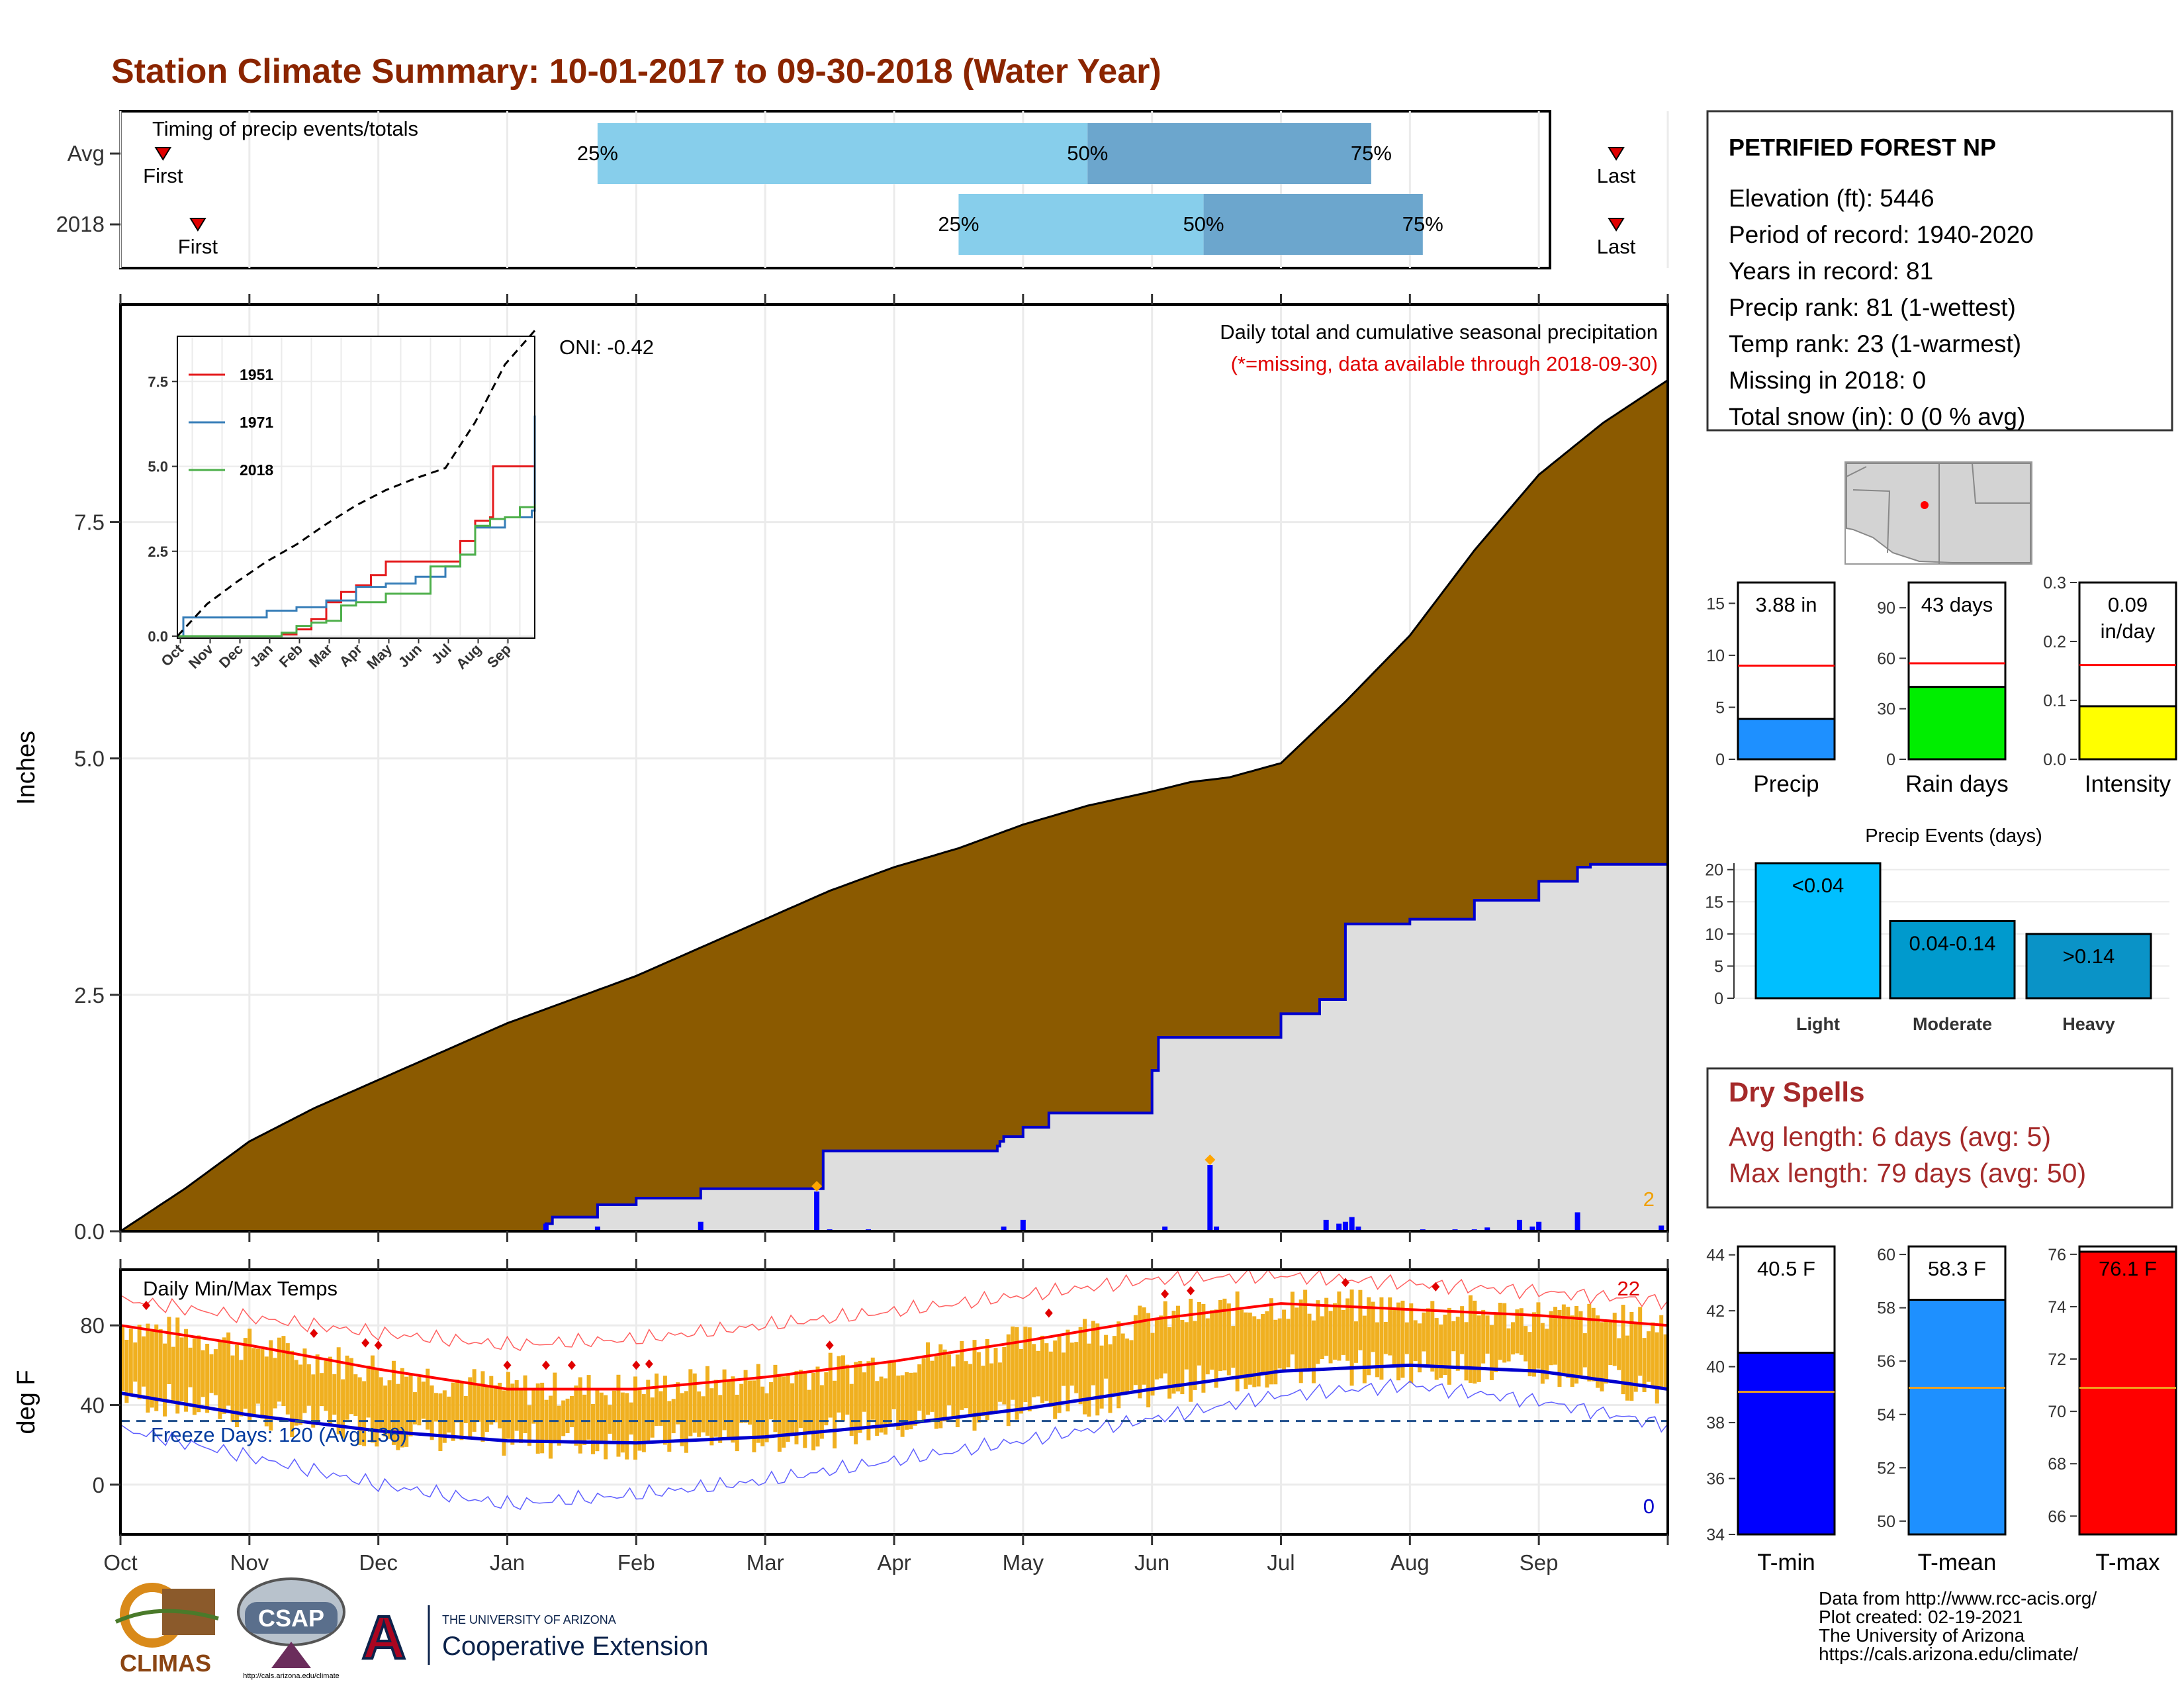 Image resolution: width=2184 pixels, height=1688 pixels. What do you see at coordinates (158, 467) in the screenshot?
I see `inset-y-tick-label: 5.0` at bounding box center [158, 467].